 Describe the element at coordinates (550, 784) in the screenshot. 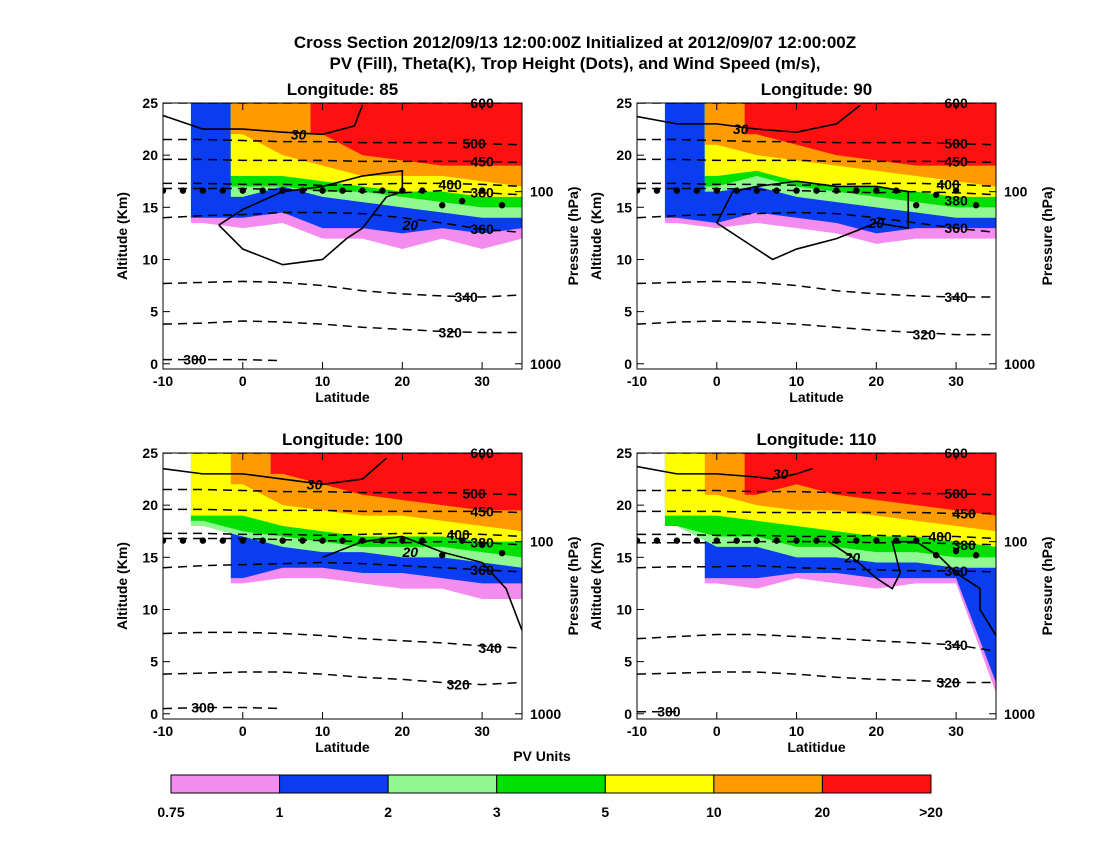

I see `colorbar: PV Units 0.75 1 2 3 5 10 20 >20` at that location.